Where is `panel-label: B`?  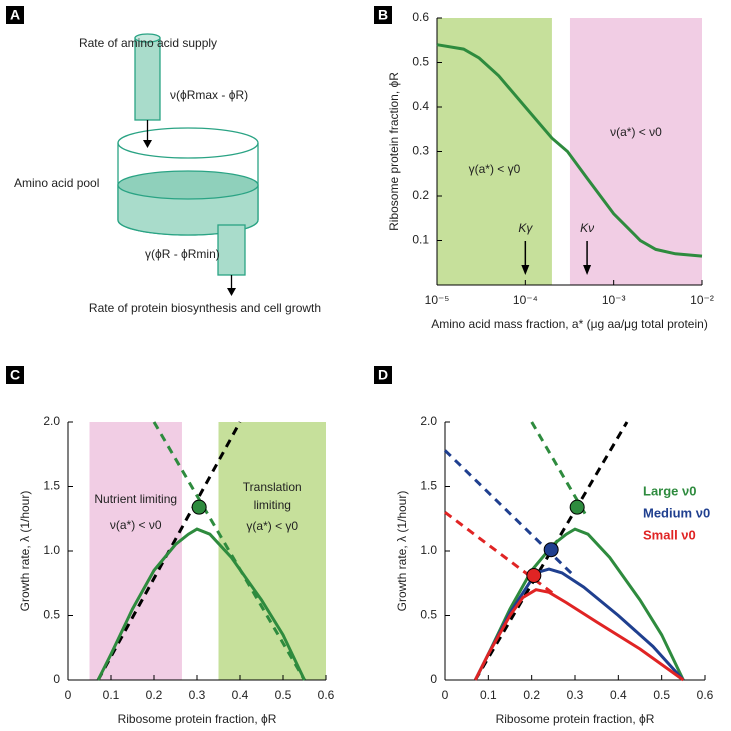
panel-label: B is located at coordinates (383, 15).